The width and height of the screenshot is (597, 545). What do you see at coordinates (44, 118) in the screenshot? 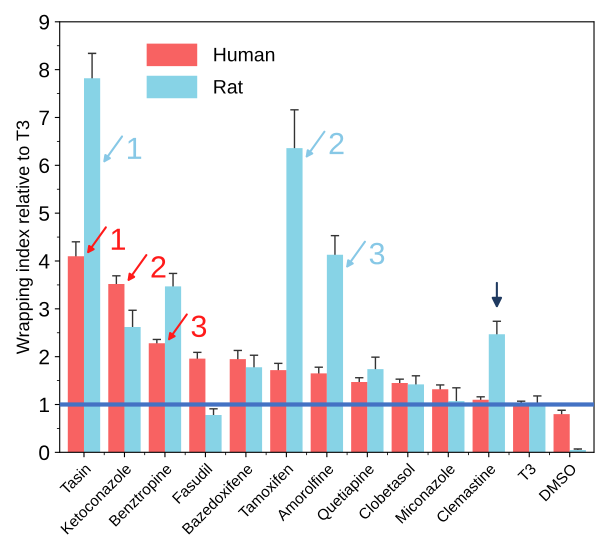
I see `y-tick-label: 7` at bounding box center [44, 118].